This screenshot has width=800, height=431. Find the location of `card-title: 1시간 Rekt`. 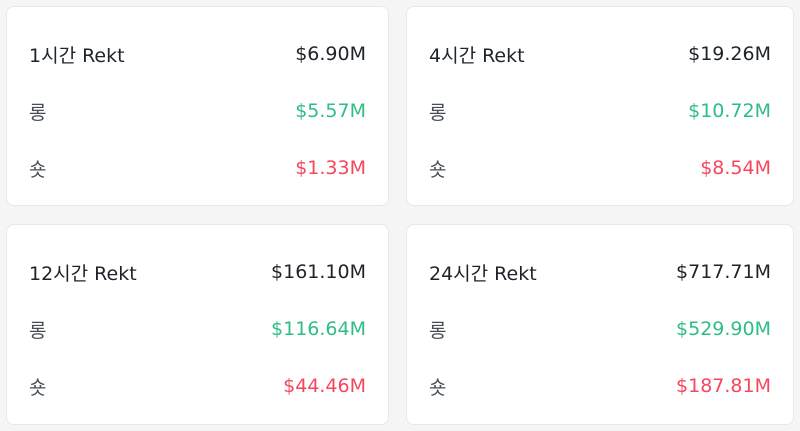

card-title: 1시간 Rekt is located at coordinates (77, 55).